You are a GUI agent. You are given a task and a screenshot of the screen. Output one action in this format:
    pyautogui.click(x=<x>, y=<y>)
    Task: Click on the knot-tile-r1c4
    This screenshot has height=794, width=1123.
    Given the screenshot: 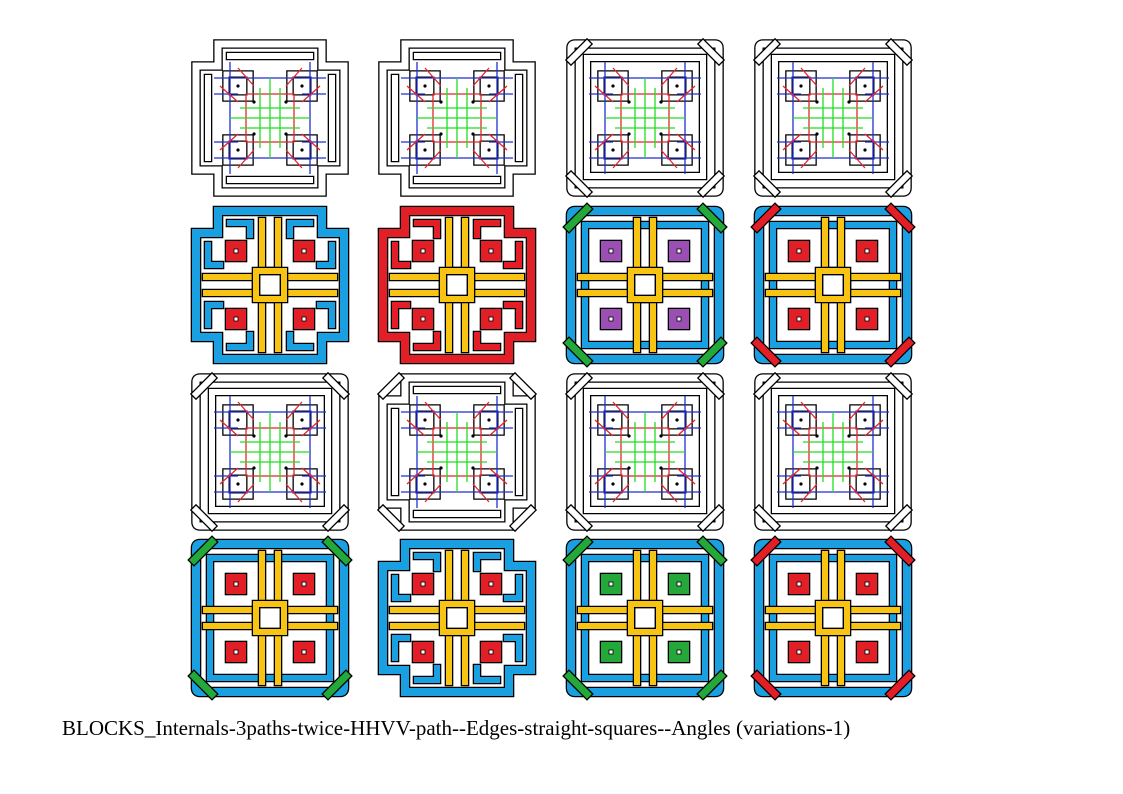 What is the action you would take?
    pyautogui.click(x=833, y=118)
    